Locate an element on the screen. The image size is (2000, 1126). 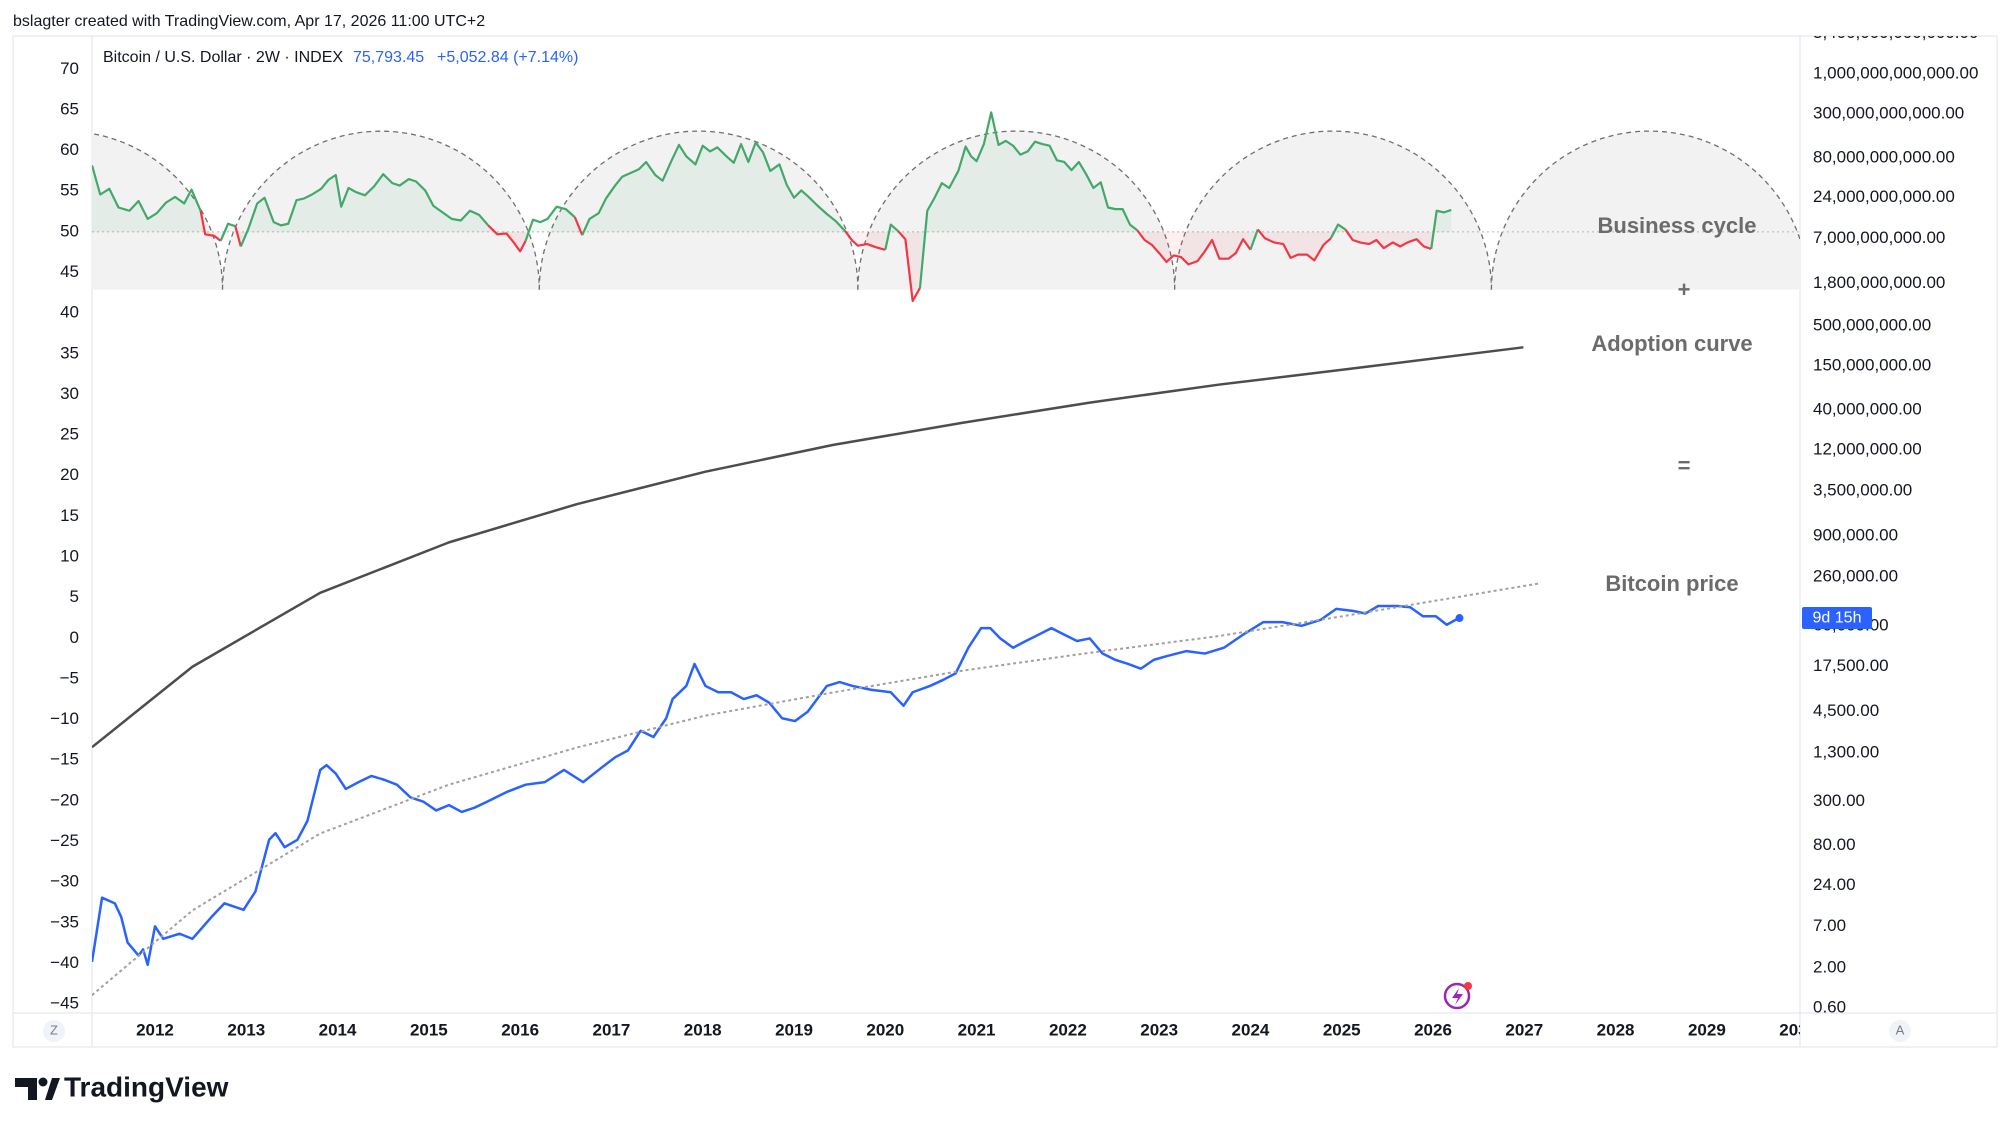
y-tick-label: −10 is located at coordinates (64, 718).